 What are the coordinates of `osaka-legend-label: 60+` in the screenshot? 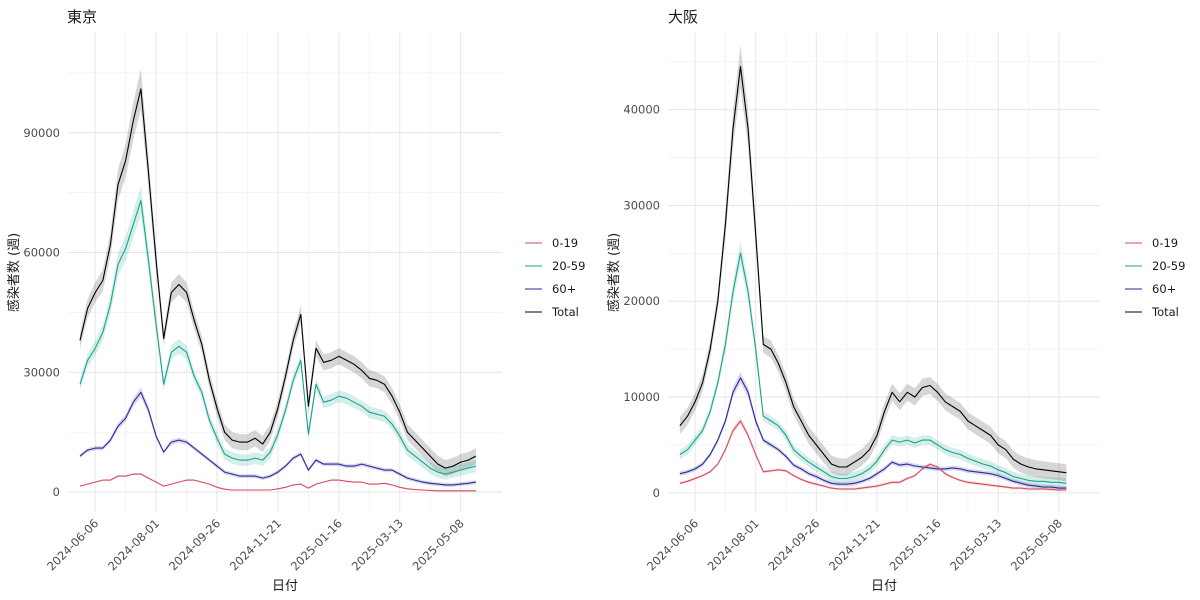 It's located at (1164, 289).